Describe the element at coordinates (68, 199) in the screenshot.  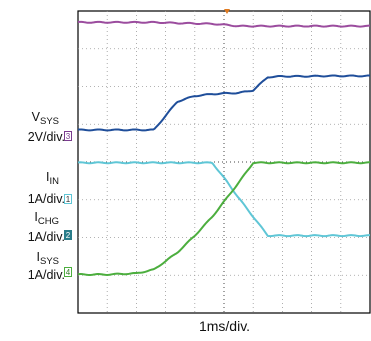
I see `channel-1-badge: 1` at that location.